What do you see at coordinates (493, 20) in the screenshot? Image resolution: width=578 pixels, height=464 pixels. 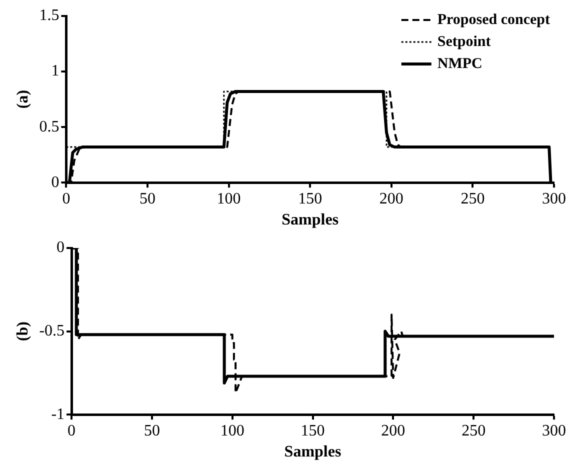 I see `legend-label: Proposed concept` at bounding box center [493, 20].